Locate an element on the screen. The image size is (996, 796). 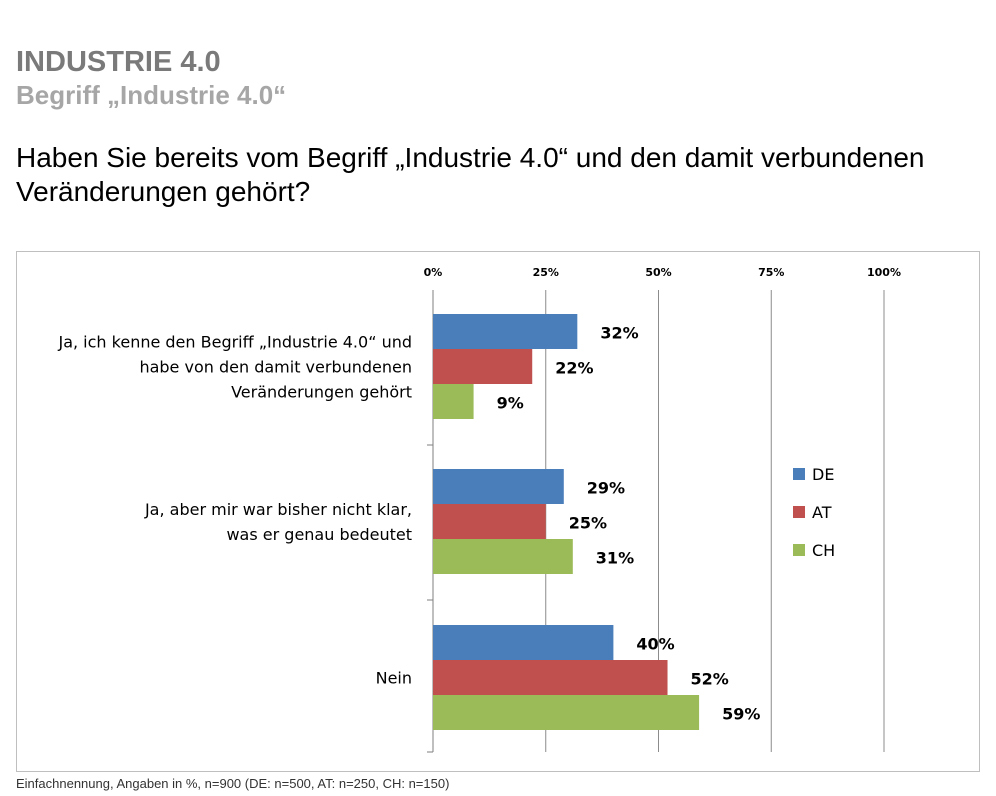
data-label: 40% is located at coordinates (655, 644).